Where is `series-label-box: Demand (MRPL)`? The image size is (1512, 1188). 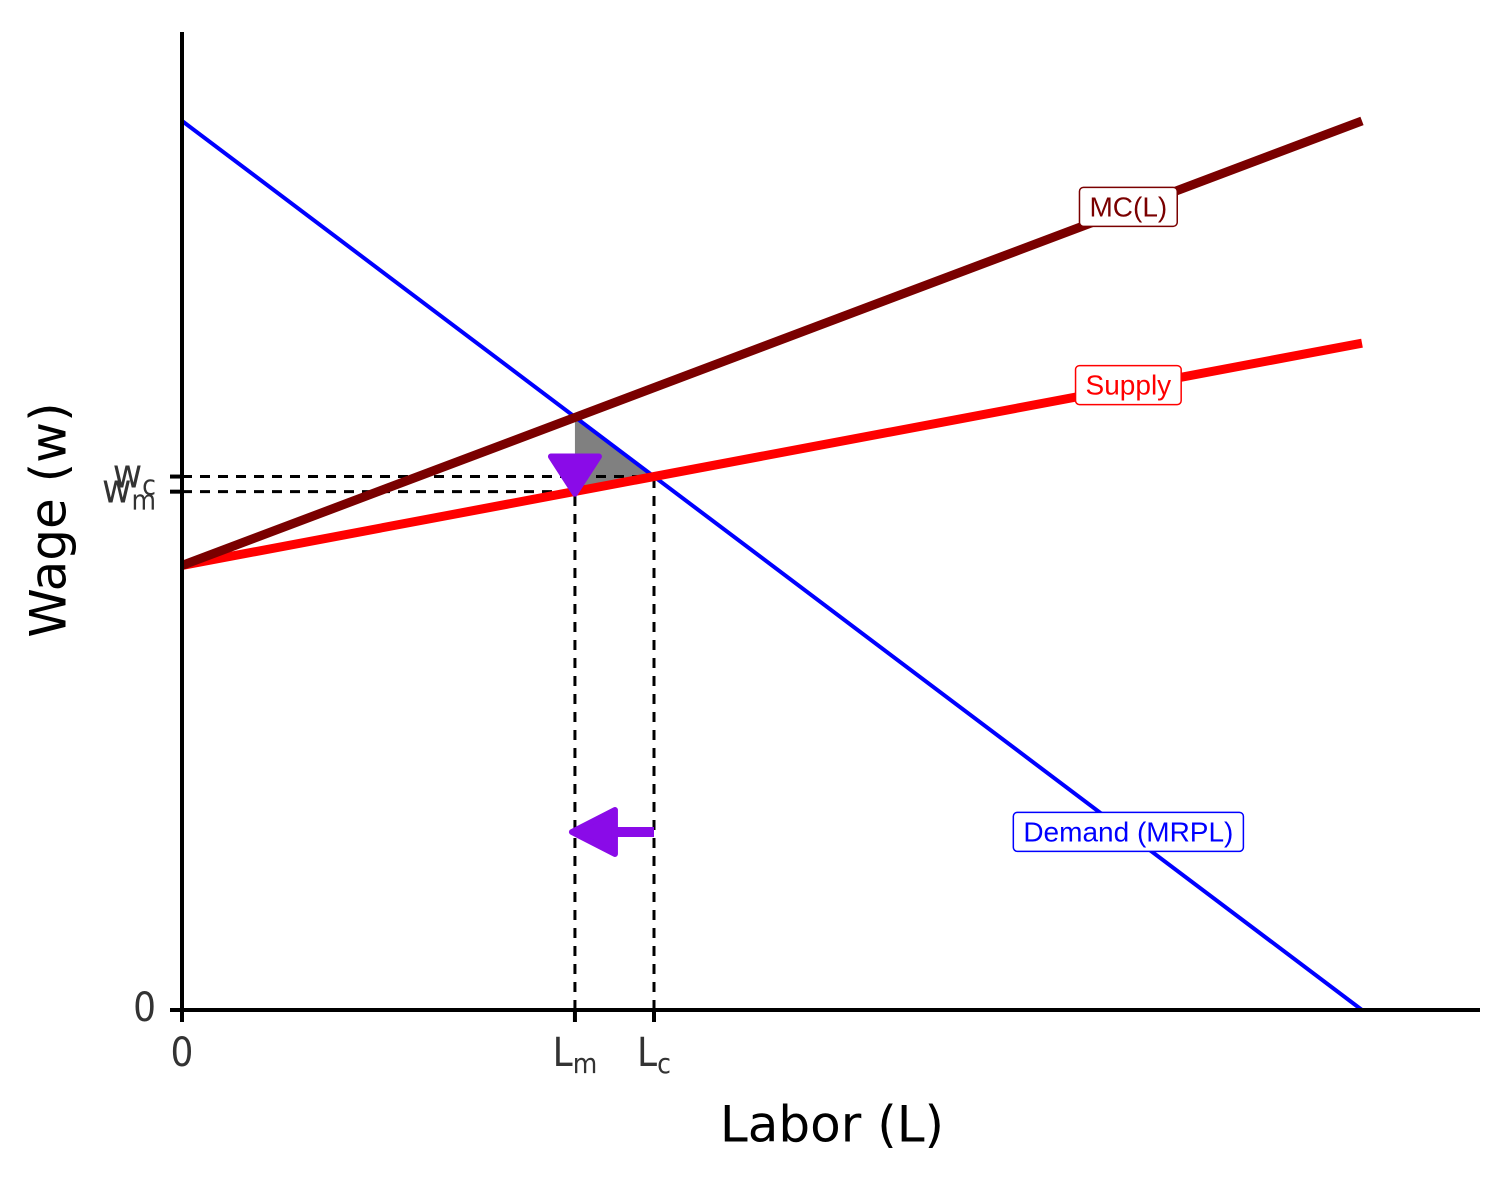
series-label-box: Demand (MRPL) is located at coordinates (1128, 832).